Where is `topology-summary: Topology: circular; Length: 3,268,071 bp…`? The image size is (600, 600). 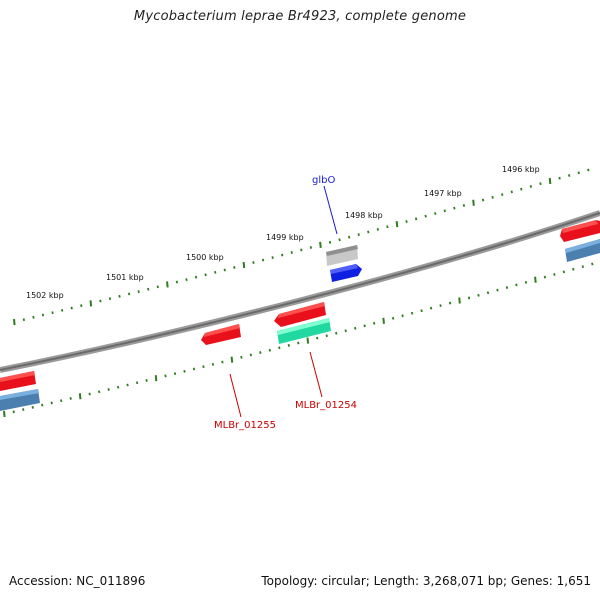
topology-summary: Topology: circular; Length: 3,268,071 bp… is located at coordinates (426, 581).